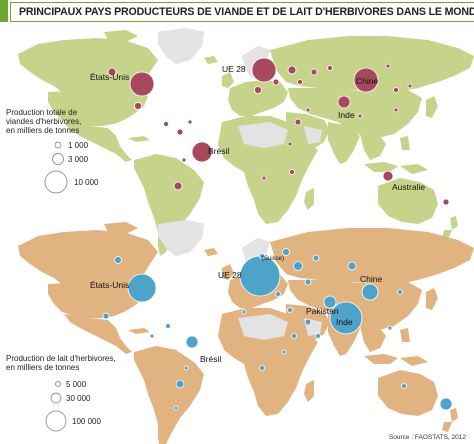 This screenshot has height=444, width=474. What do you see at coordinates (210, 359) in the screenshot?
I see `label-brazil-milk: Brésil` at bounding box center [210, 359].